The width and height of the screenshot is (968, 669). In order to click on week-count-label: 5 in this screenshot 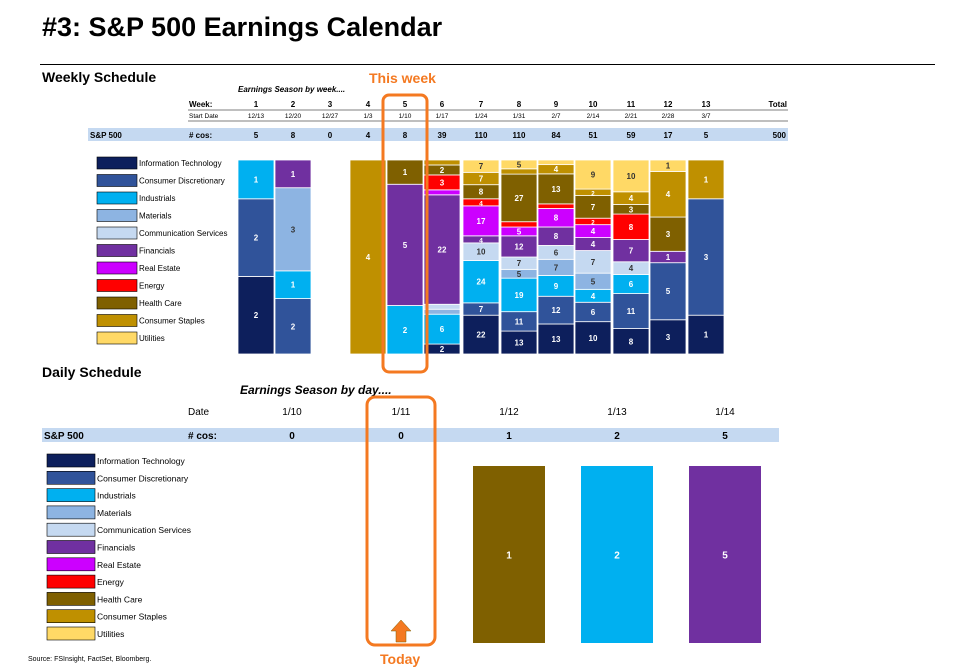, I will do `click(256, 135)`.